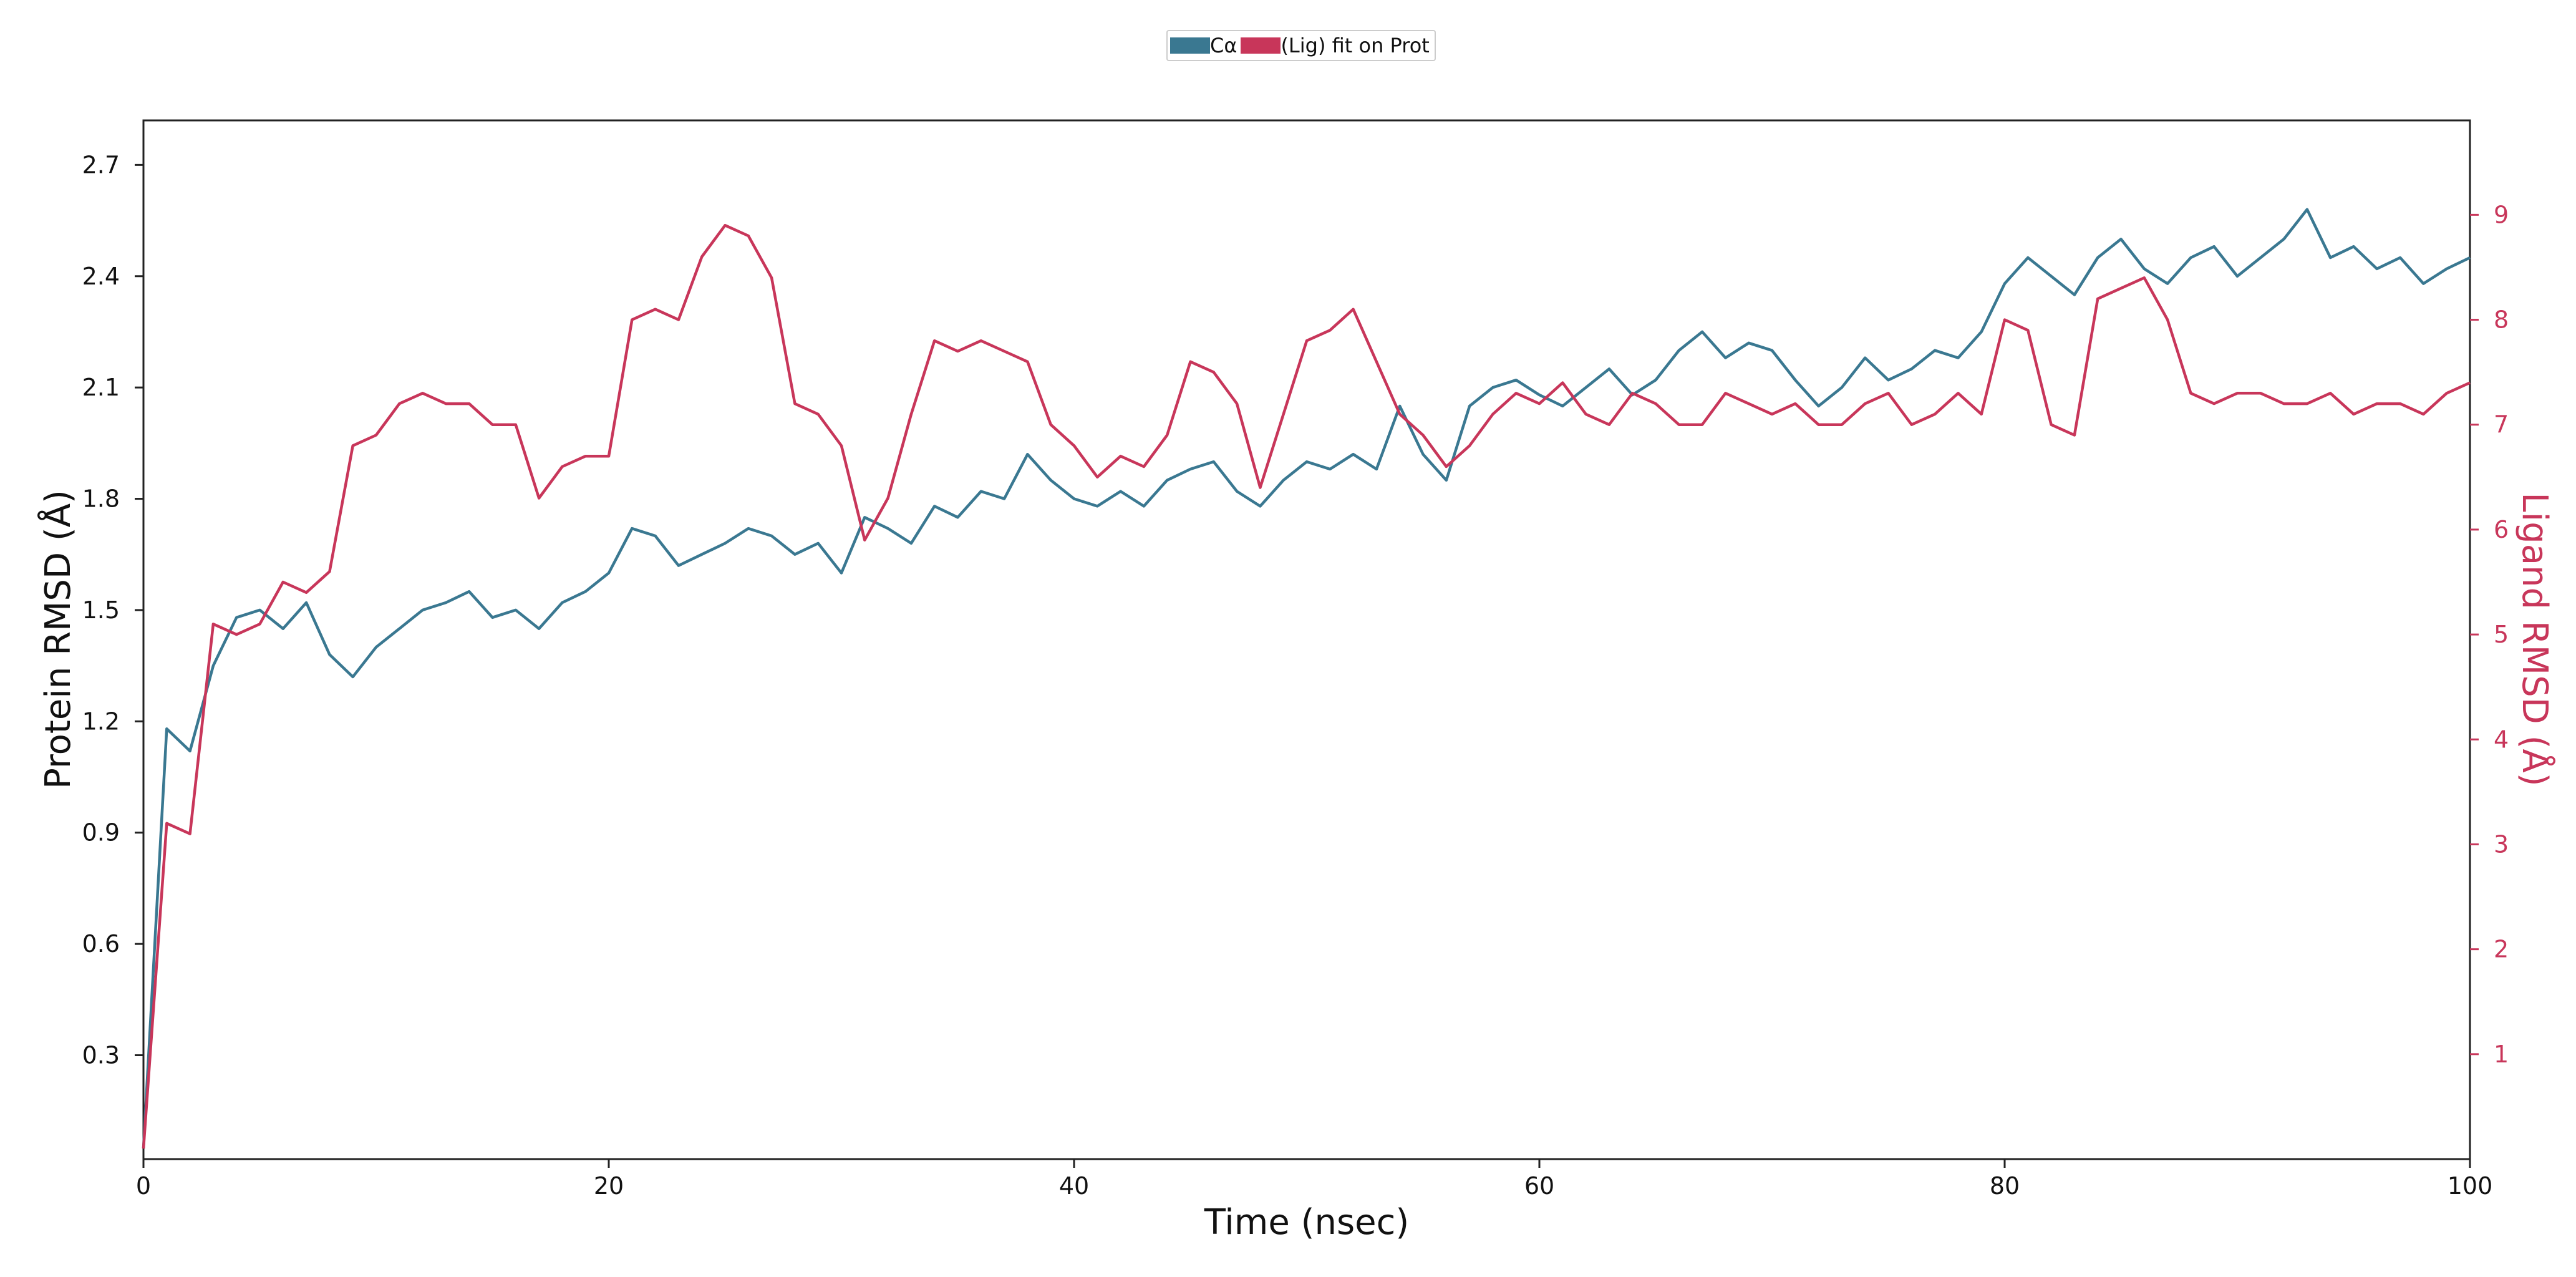 This screenshot has height=1277, width=2576. What do you see at coordinates (2501, 214) in the screenshot?
I see `right-y-tick-label: 9` at bounding box center [2501, 214].